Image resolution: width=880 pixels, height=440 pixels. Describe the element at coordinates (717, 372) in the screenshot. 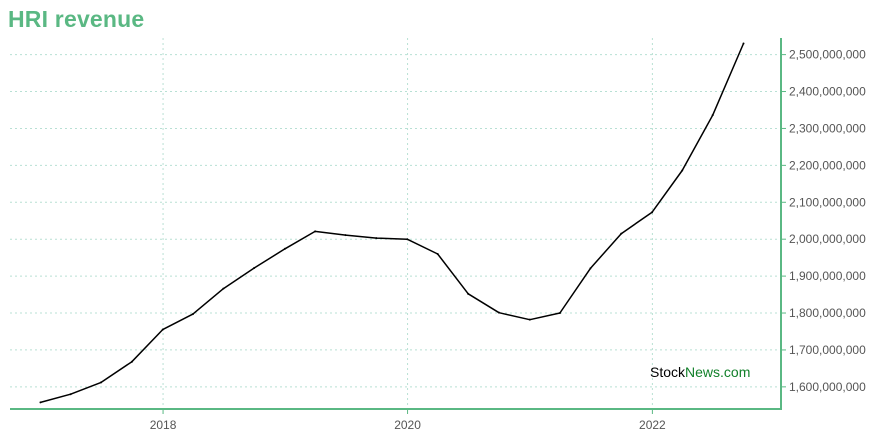

I see `watermark-part-news: News.com` at that location.